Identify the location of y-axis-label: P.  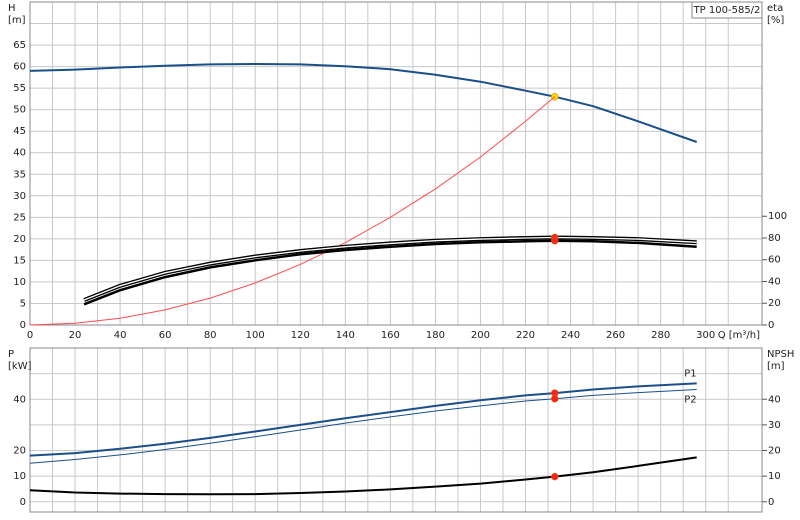
(11, 354).